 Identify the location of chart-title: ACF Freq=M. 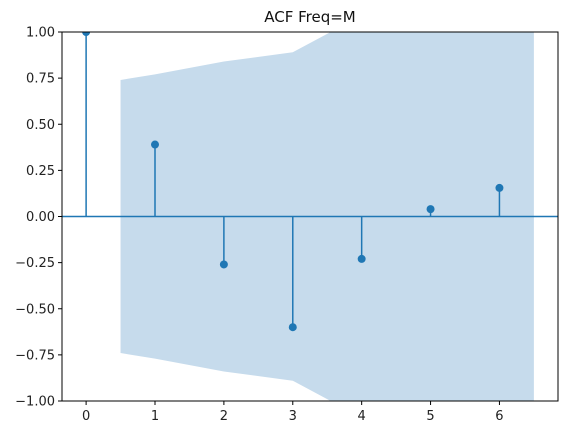
(310, 17).